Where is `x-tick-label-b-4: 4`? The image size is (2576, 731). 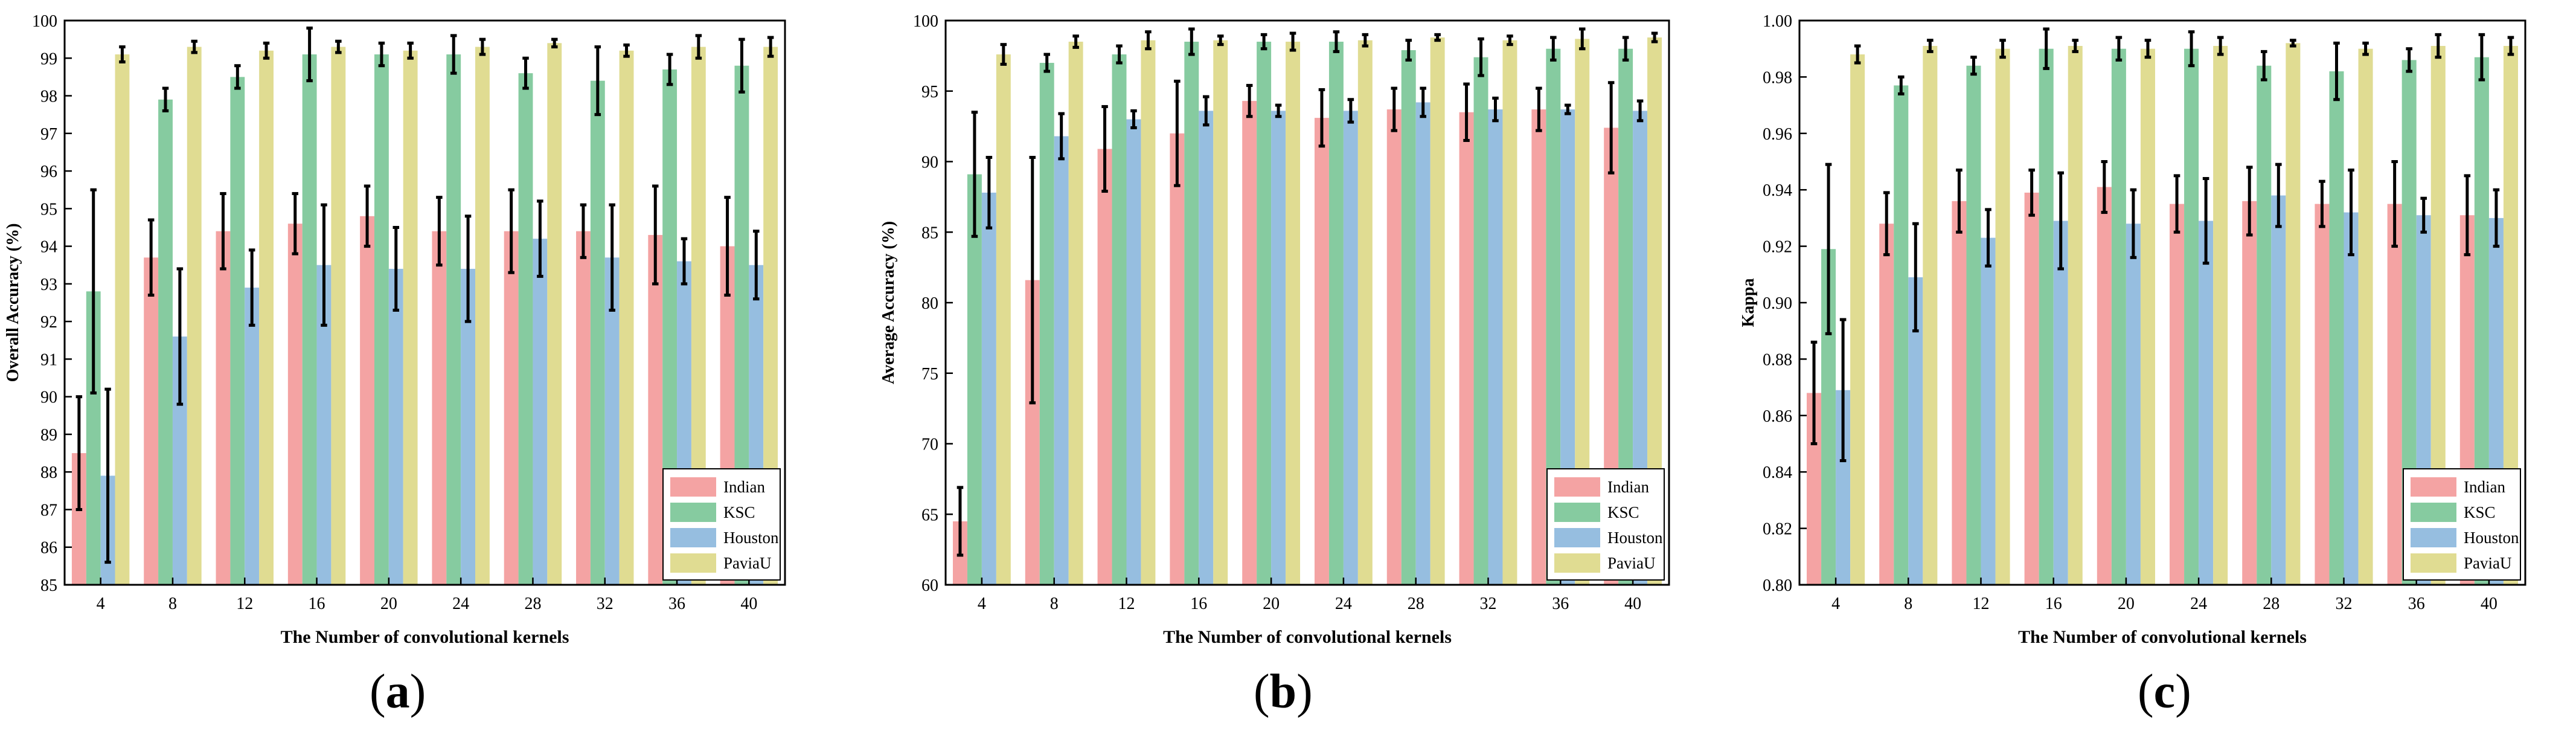 x-tick-label-b-4: 4 is located at coordinates (982, 603).